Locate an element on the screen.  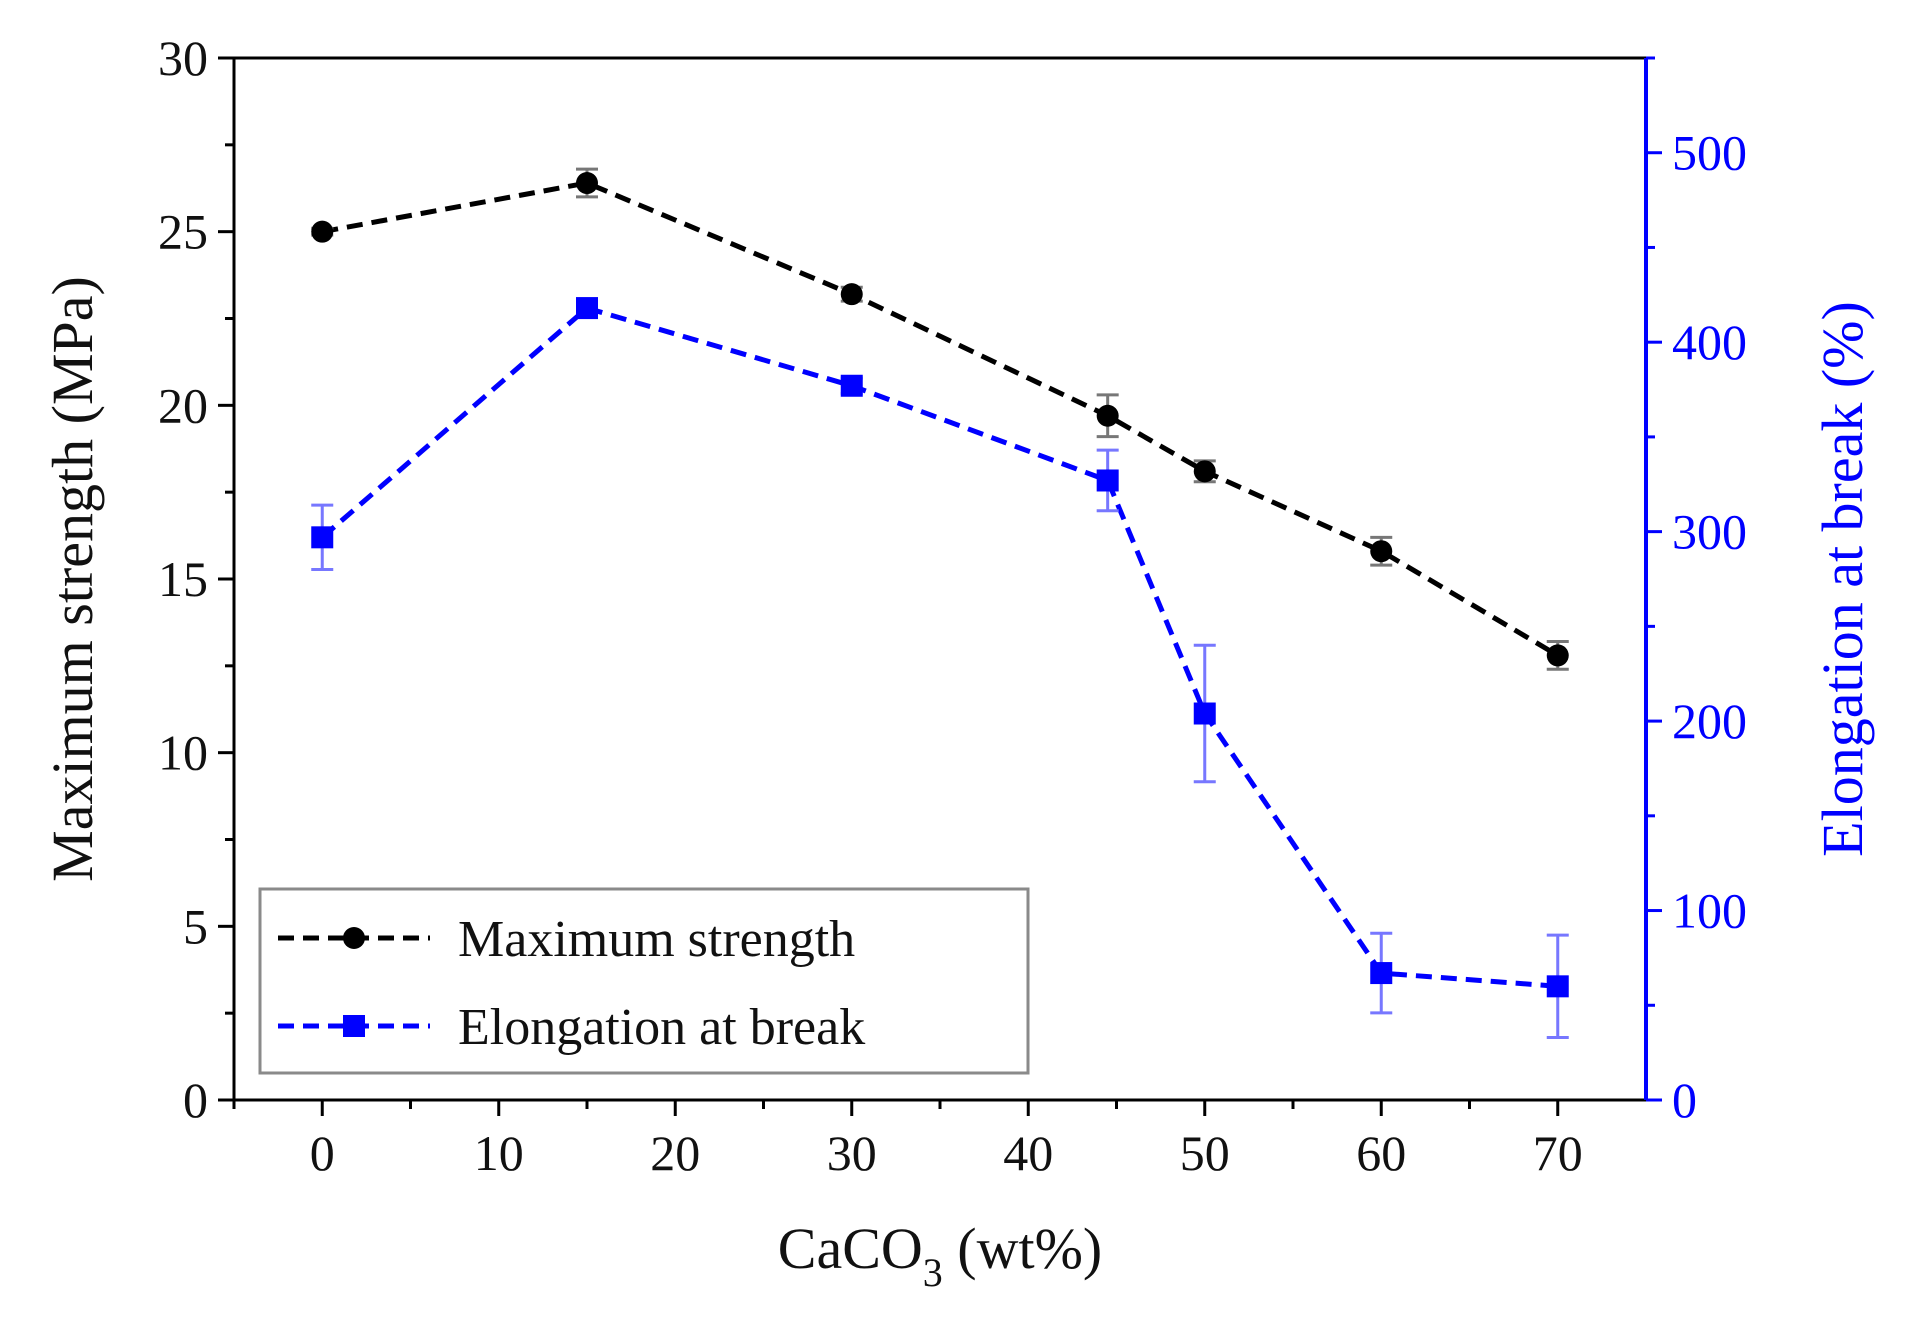
y-left-tick-label: 15 is located at coordinates (183, 579).